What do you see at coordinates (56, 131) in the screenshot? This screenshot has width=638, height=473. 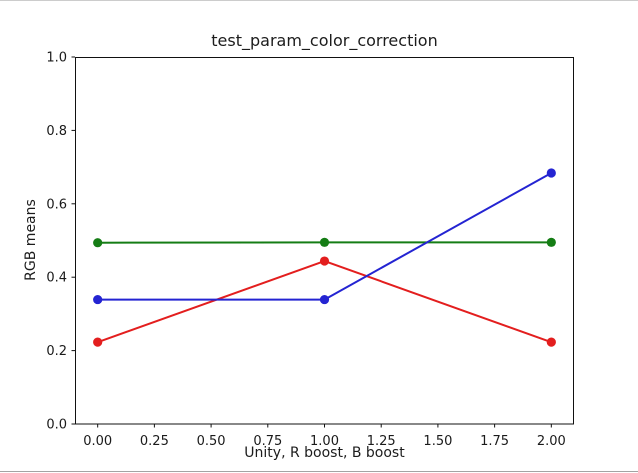 I see `y-tick-label: 0.8` at bounding box center [56, 131].